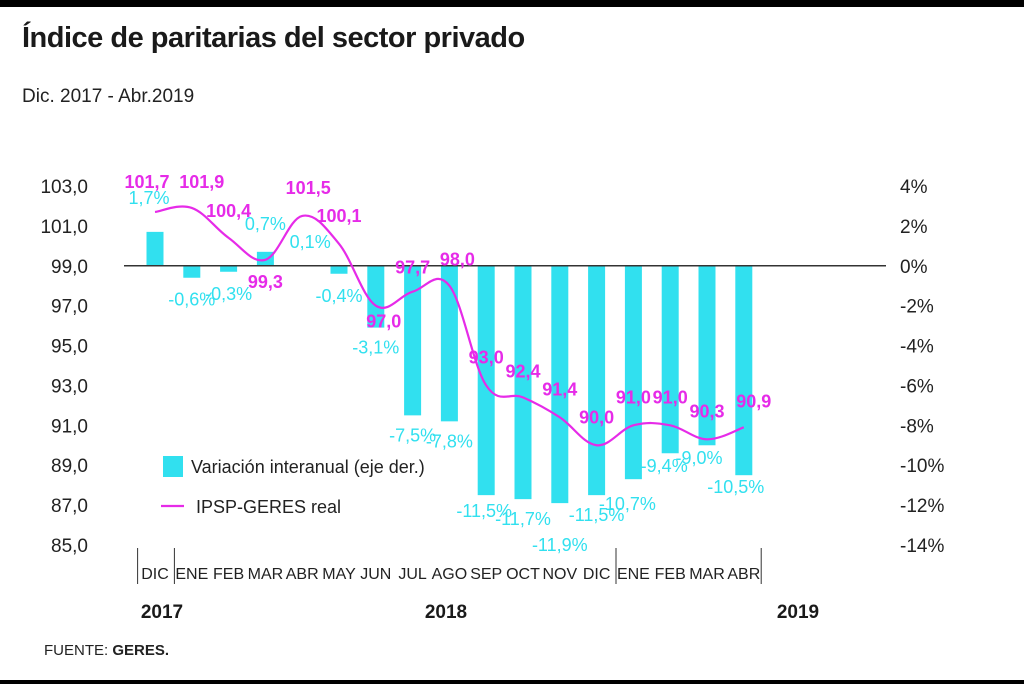 This screenshot has width=1024, height=684. I want to click on x-tick-label: MAY, so click(339, 574).